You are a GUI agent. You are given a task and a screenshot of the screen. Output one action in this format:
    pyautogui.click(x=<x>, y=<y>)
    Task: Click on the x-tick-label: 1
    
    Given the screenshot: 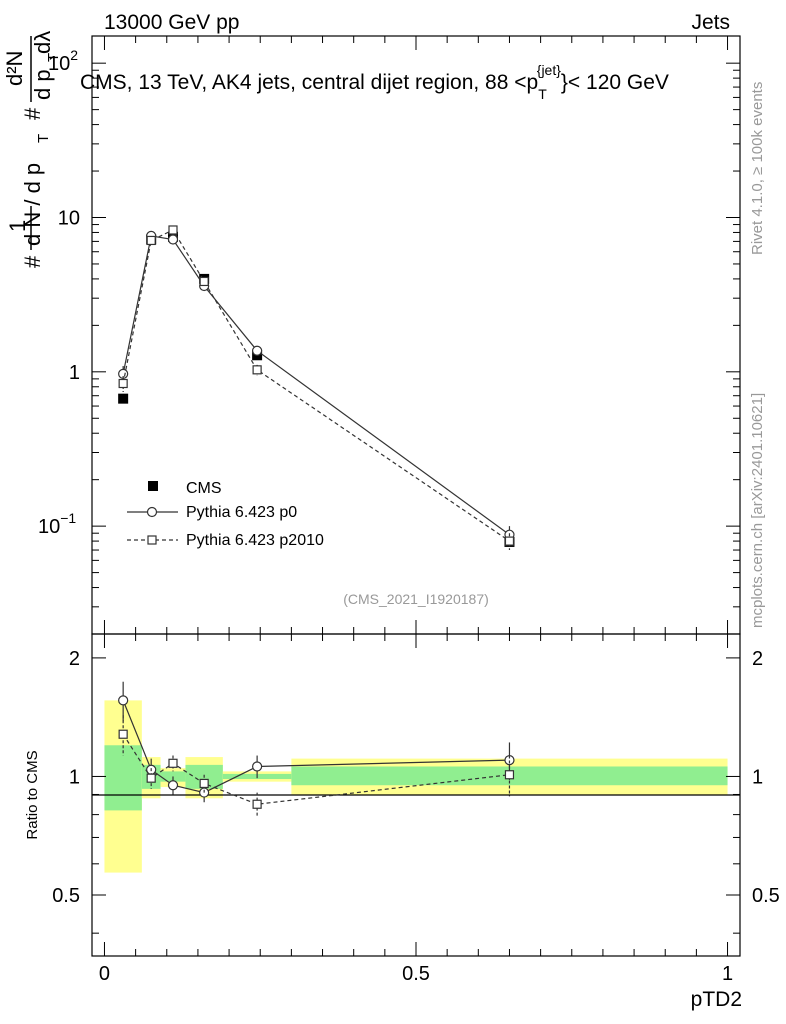 What is the action you would take?
    pyautogui.click(x=727, y=974)
    